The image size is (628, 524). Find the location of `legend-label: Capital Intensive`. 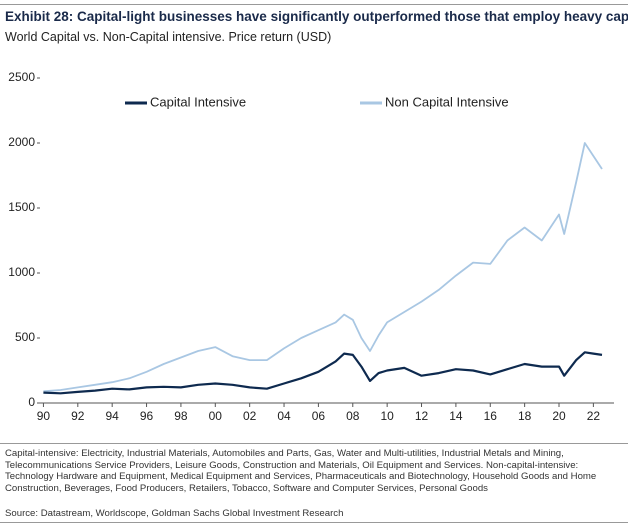

legend-label: Capital Intensive is located at coordinates (198, 101).